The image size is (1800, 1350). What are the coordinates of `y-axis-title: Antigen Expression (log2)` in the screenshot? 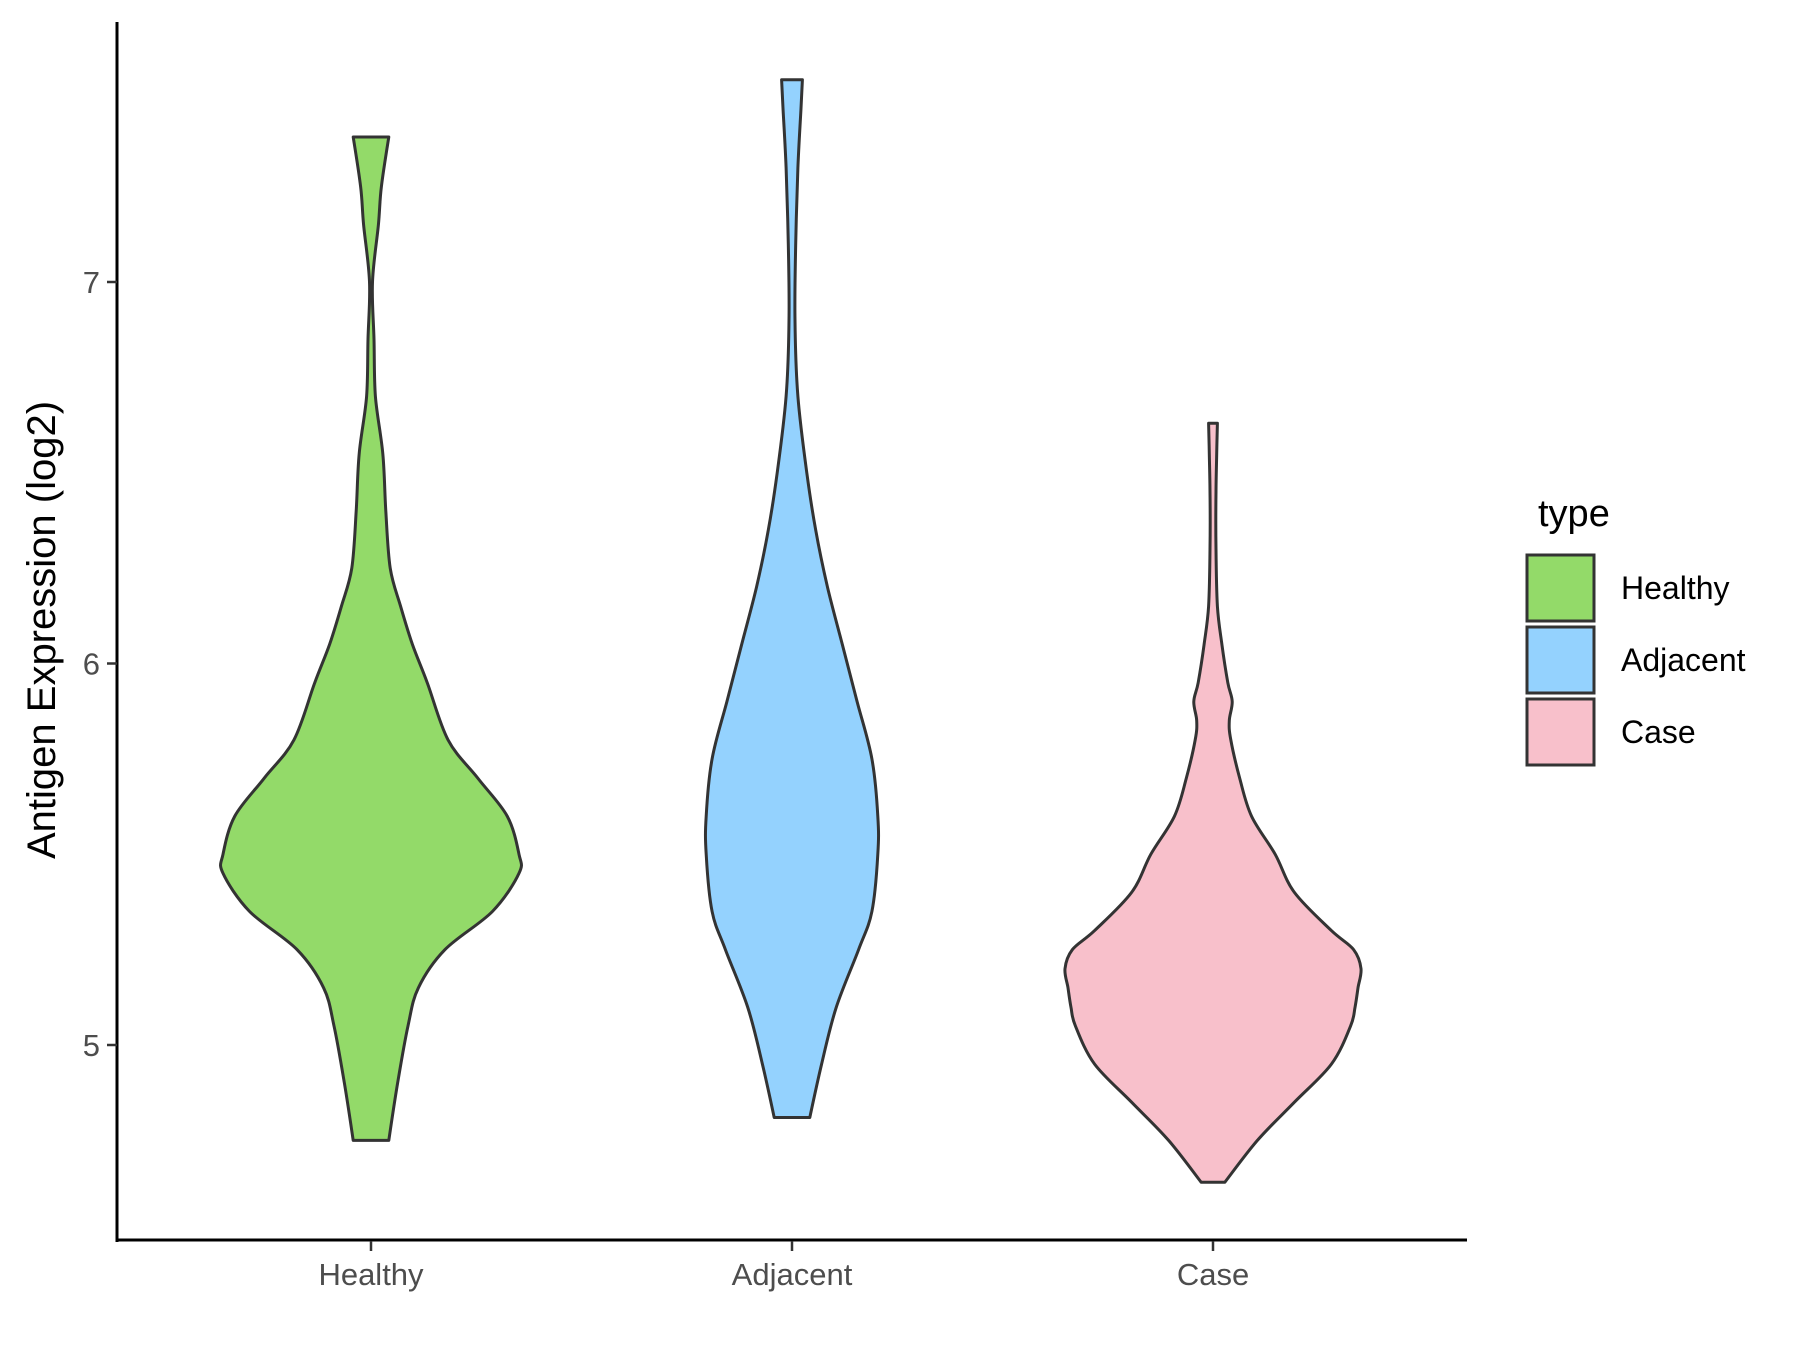 It's located at (42, 630).